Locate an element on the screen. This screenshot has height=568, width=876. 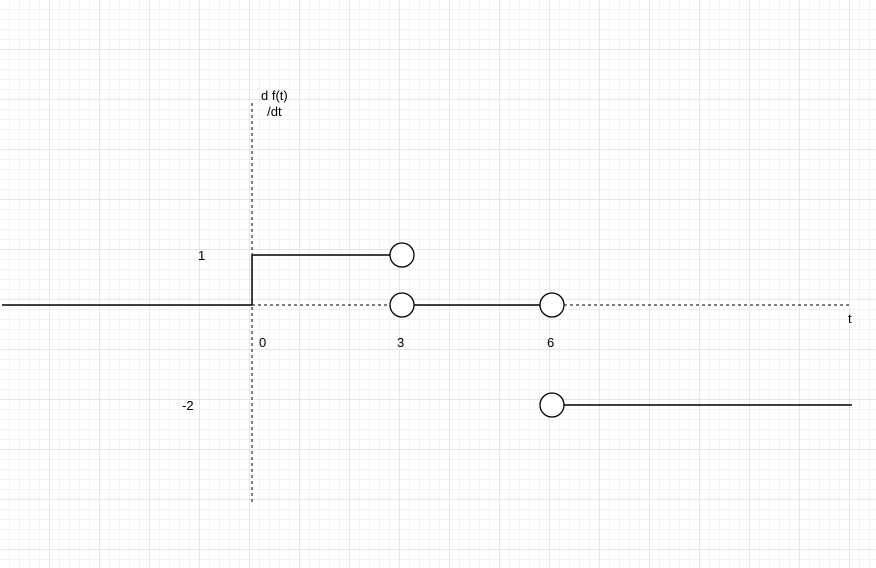
y-axis-label: d f(t) /dt is located at coordinates (274, 103).